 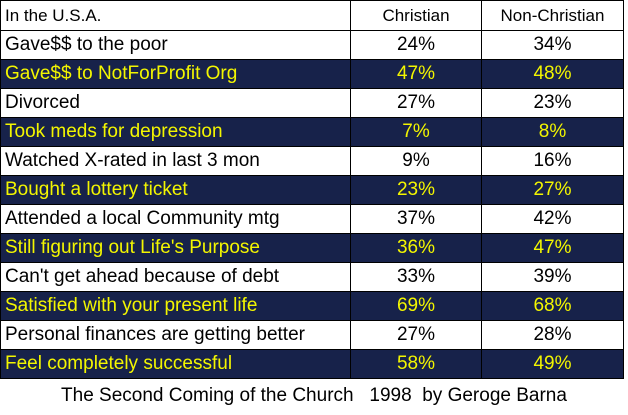 I want to click on row-label: Watched X-rated in last 3 mon, so click(x=175, y=161).